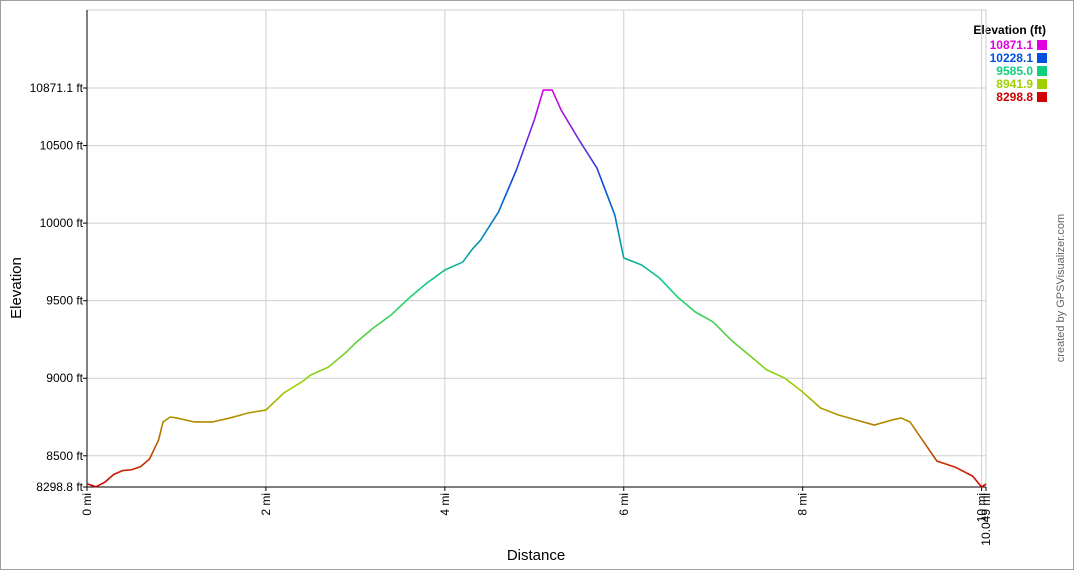  What do you see at coordinates (1014, 84) in the screenshot?
I see `legend-label: 8941.9` at bounding box center [1014, 84].